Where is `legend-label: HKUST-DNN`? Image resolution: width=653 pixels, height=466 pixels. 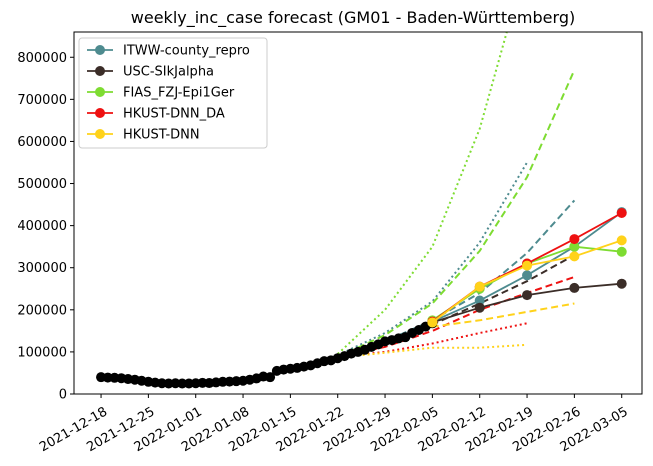
legend-label: HKUST-DNN is located at coordinates (161, 135).